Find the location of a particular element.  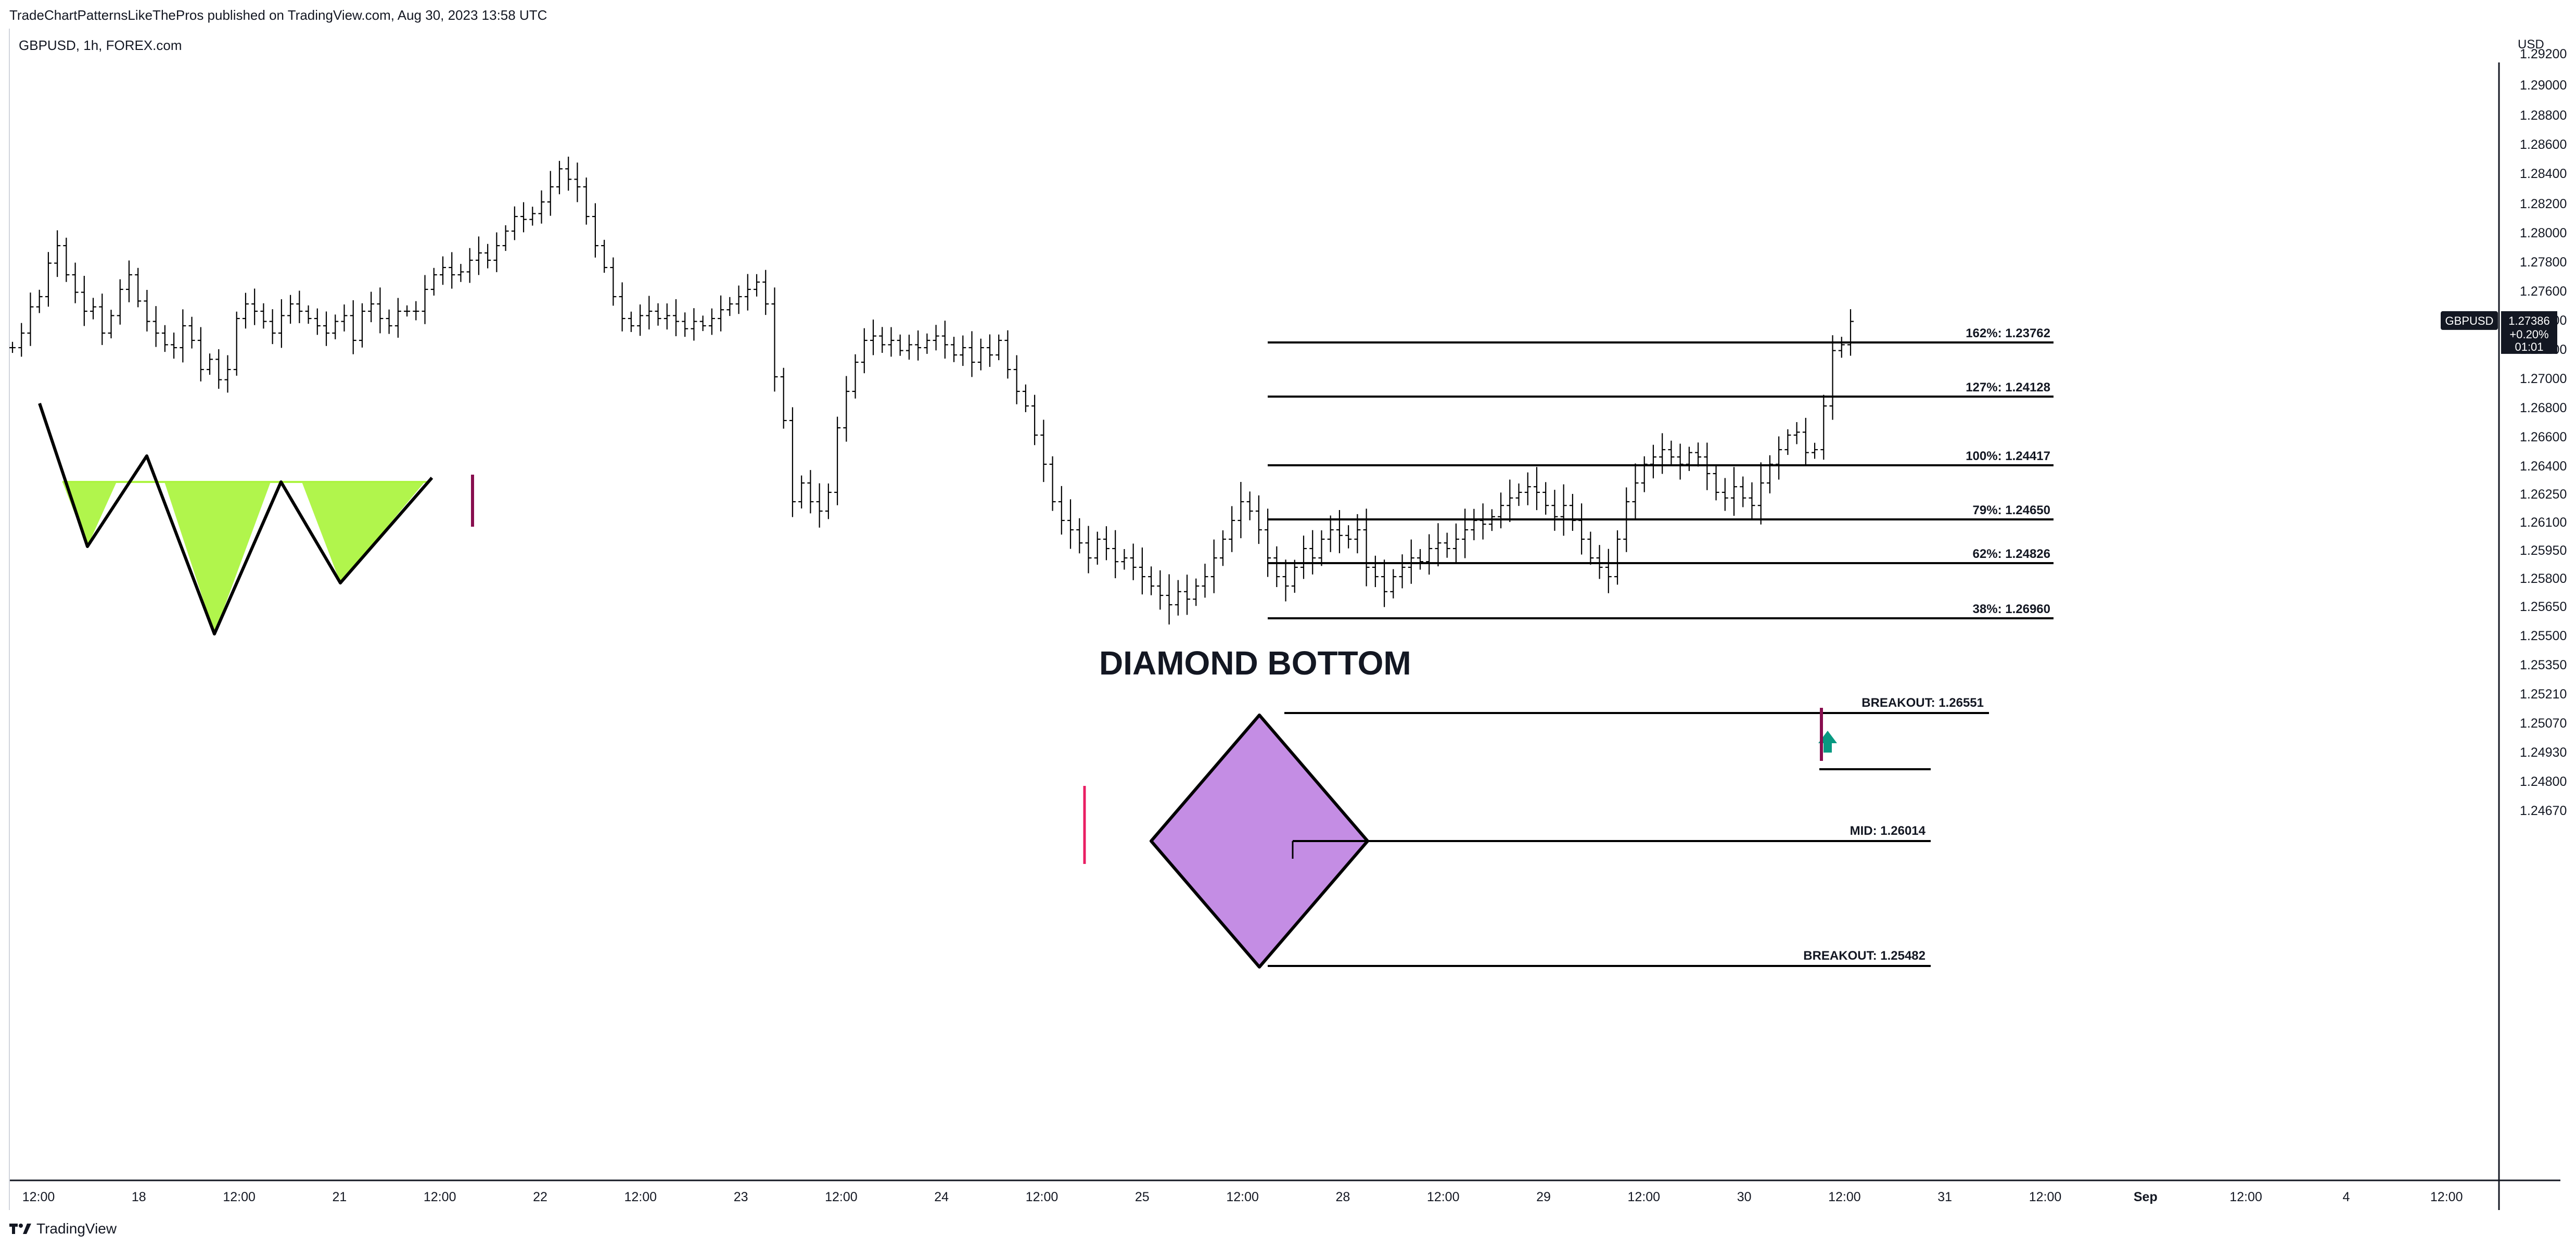

tradingview-brand: TradingView is located at coordinates (63, 1228).